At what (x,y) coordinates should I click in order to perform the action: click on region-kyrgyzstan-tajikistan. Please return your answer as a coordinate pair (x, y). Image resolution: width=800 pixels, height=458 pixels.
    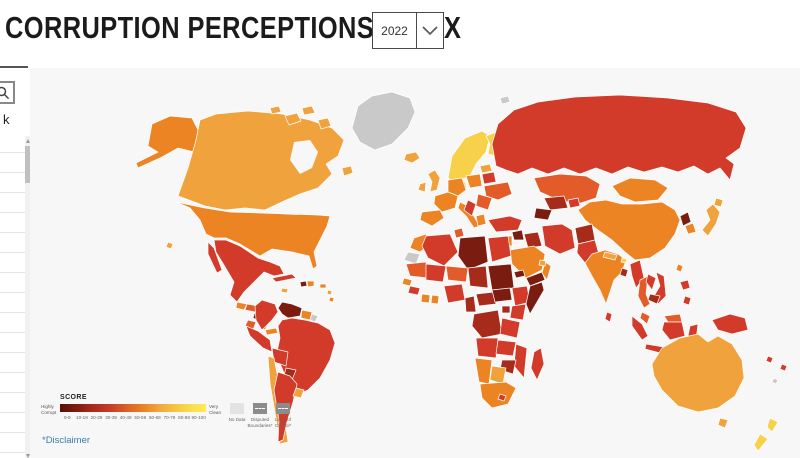
    Looking at the image, I should click on (574, 203).